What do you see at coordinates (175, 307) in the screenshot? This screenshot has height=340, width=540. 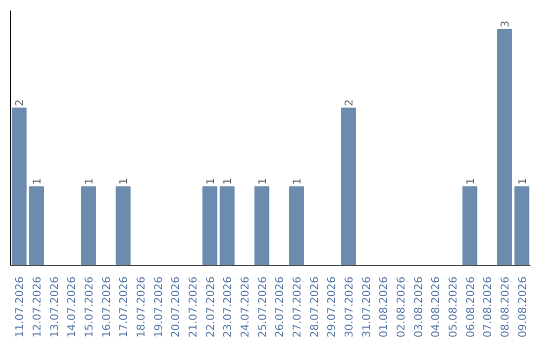 I see `x-tick-label: 20.07.2026` at bounding box center [175, 307].